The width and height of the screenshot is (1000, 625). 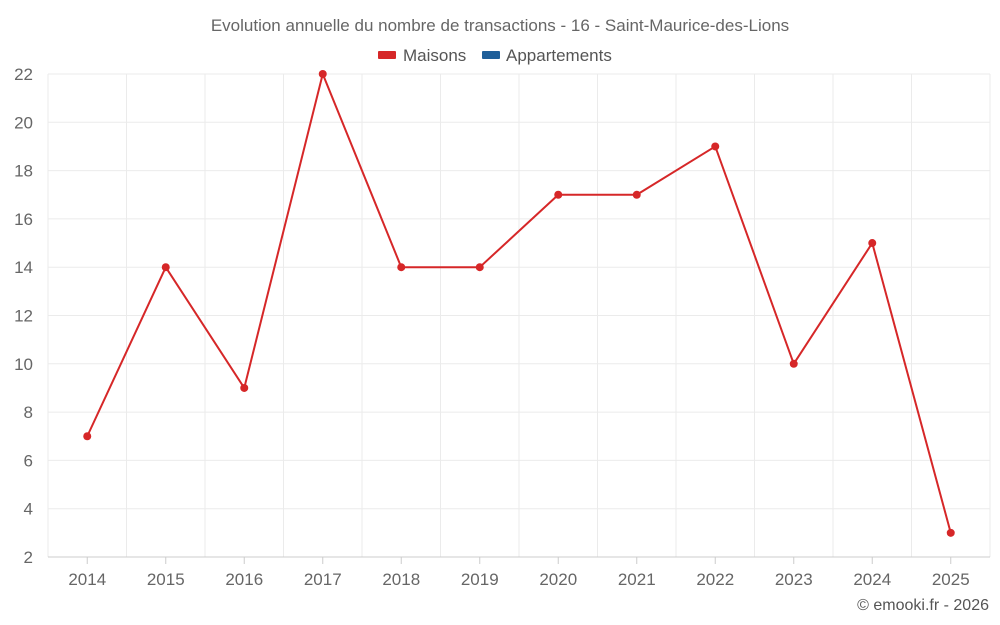 I want to click on legend-item-maisons: Maisons, so click(x=422, y=55).